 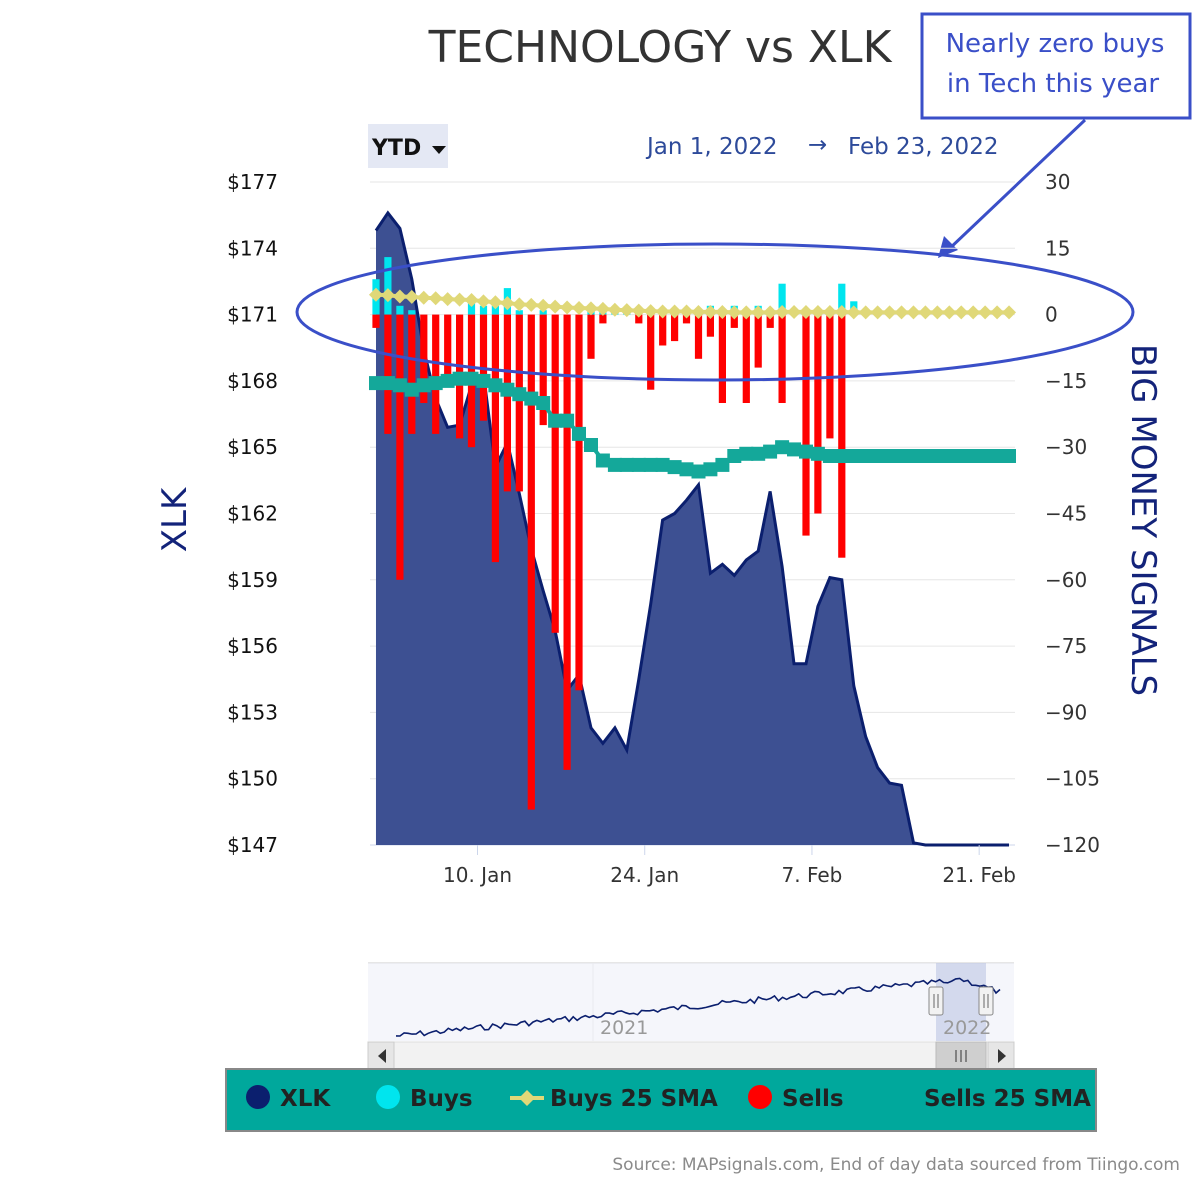 I want to click on arrowhead-icon, so click(x=948, y=247).